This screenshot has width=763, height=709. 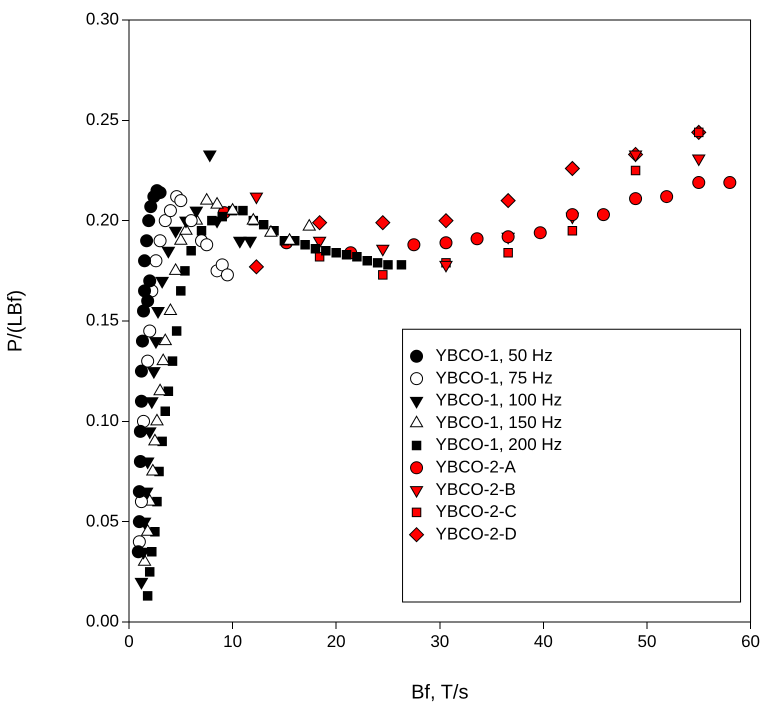 I want to click on legend-label: YBCO-1, 75 Hz, so click(x=494, y=378).